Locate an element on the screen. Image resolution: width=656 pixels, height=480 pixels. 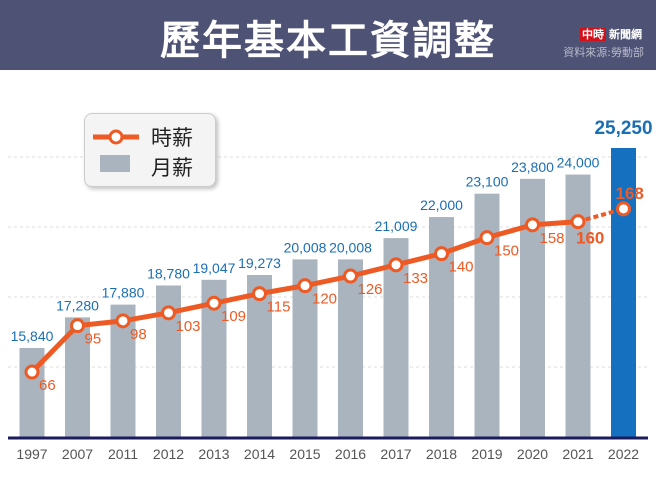
header: 歷年基本工資調整 中時 新聞網 資料來源:勞動部 is located at coordinates (328, 35).